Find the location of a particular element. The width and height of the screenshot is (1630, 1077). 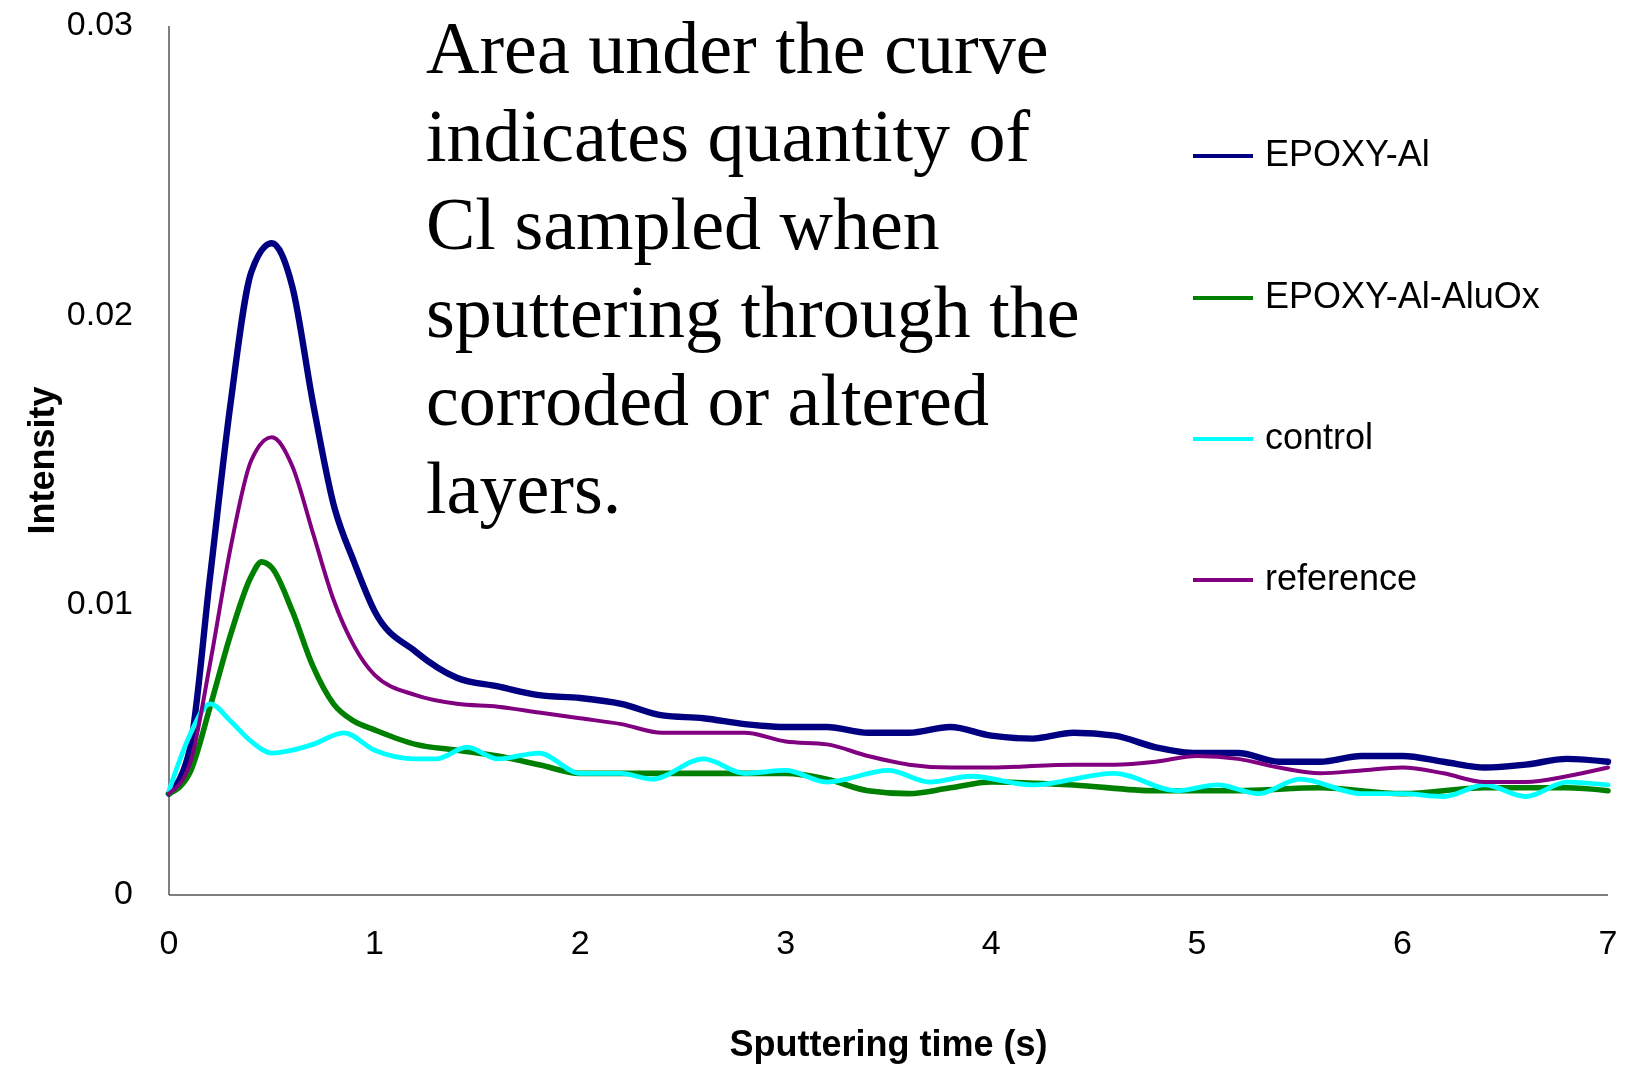

y-tick-label: 0.01 is located at coordinates (99, 602).